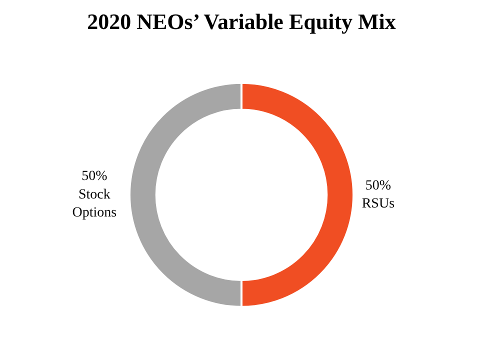  Describe the element at coordinates (94, 204) in the screenshot. I see `slice-label: Stock Options` at that location.